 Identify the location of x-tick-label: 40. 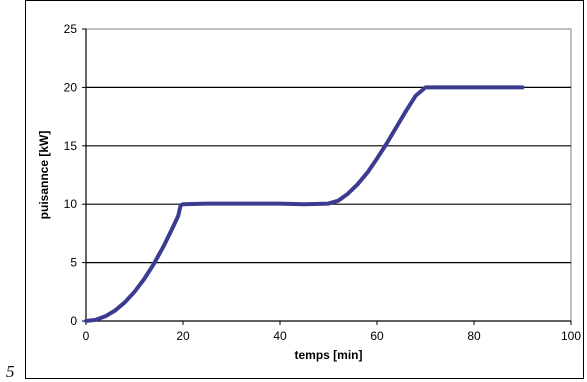
(280, 336).